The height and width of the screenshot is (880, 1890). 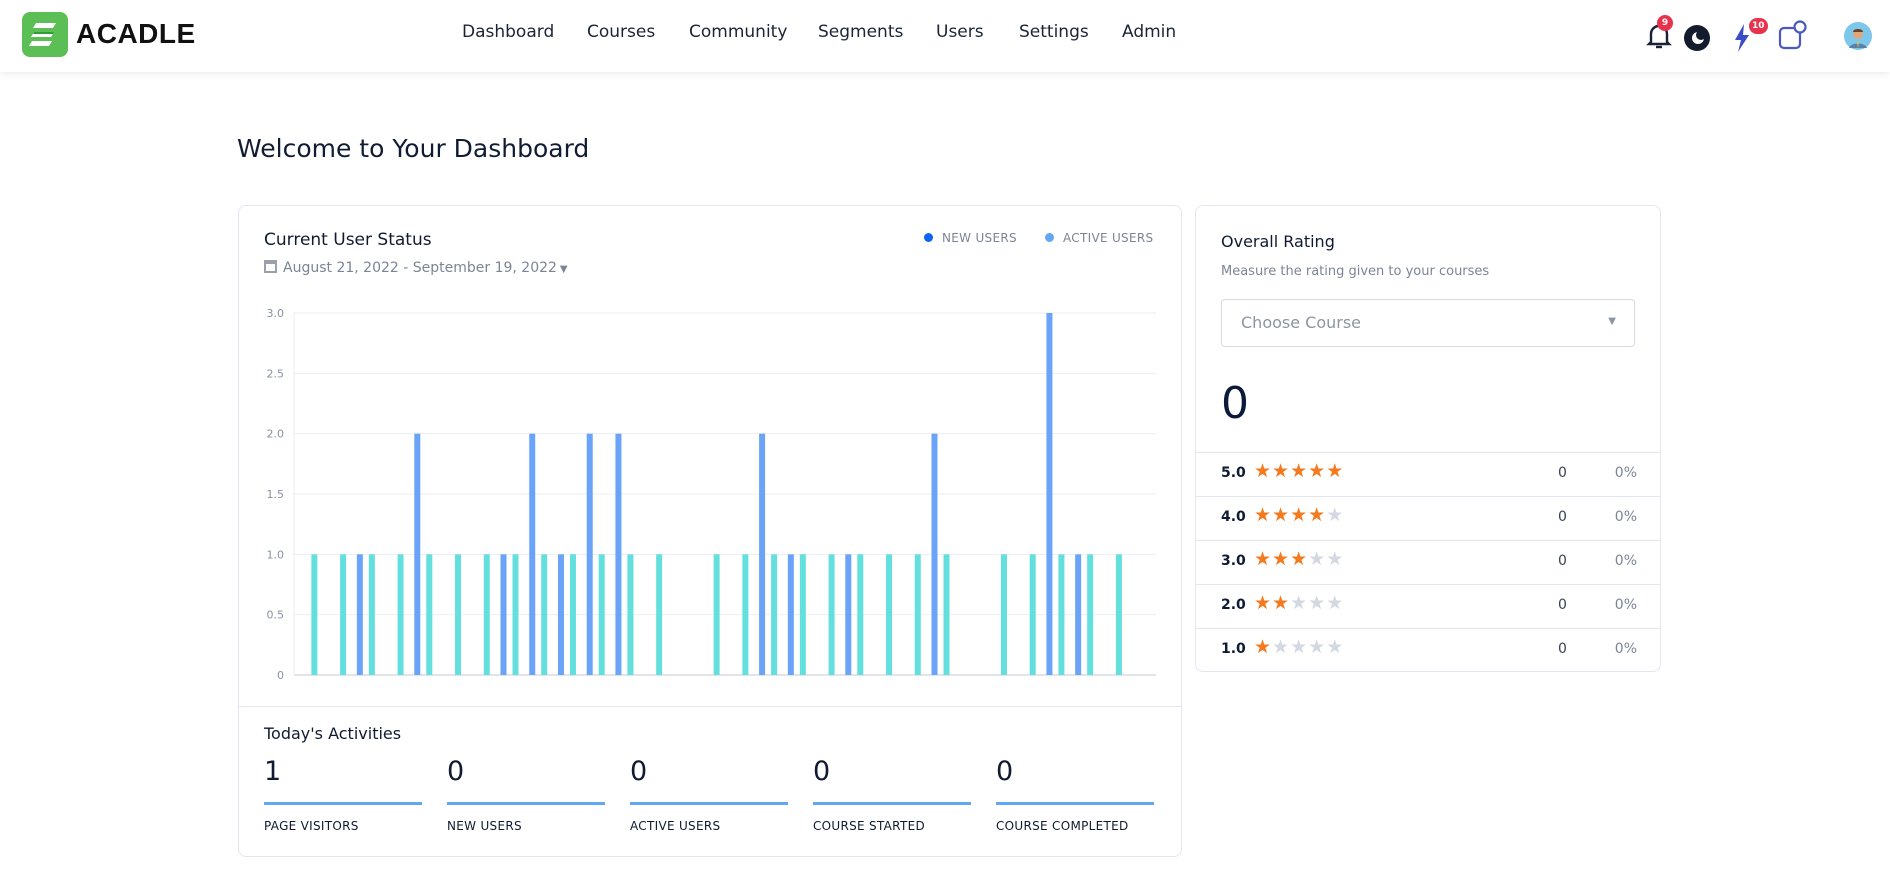 I want to click on rating-label: 1.0, so click(x=1233, y=649).